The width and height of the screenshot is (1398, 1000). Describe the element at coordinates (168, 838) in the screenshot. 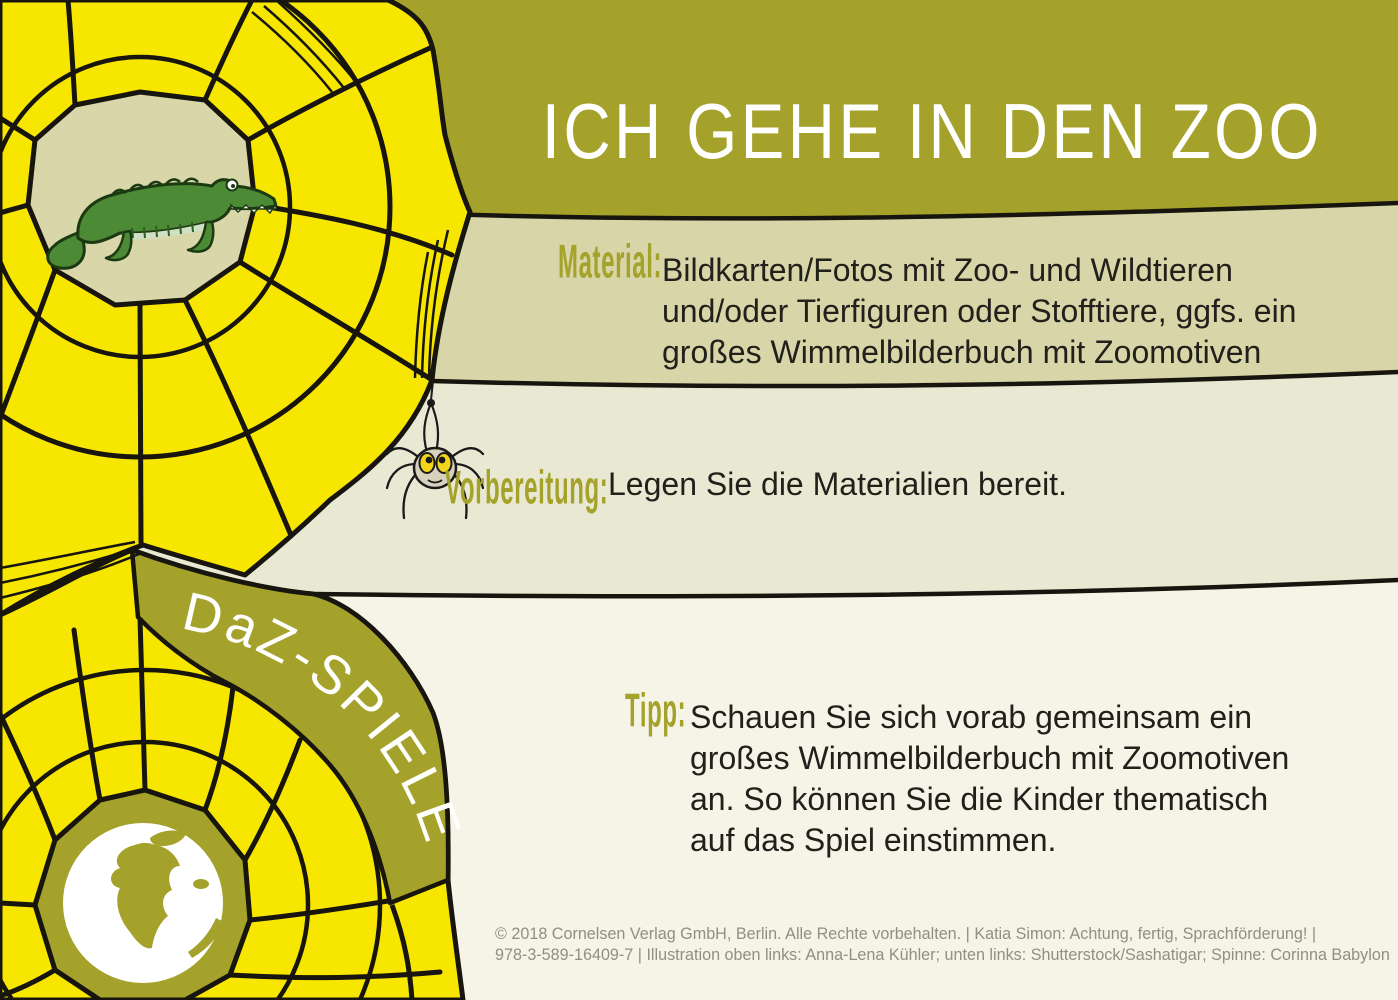

I see `globe-landmass-europe` at that location.